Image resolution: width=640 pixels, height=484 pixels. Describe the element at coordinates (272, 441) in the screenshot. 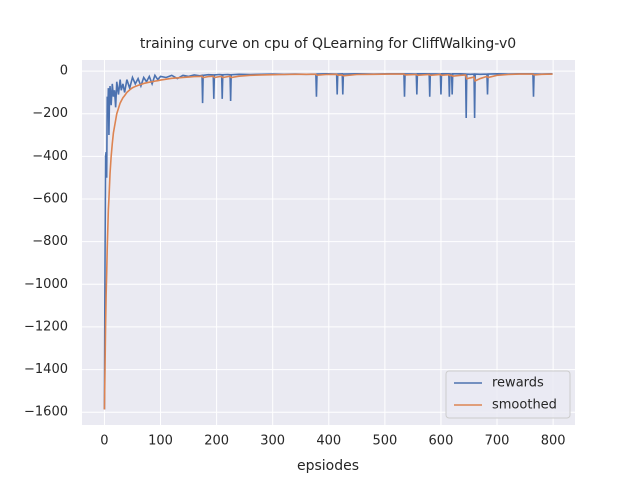

I see `x-tick-label: 300` at that location.